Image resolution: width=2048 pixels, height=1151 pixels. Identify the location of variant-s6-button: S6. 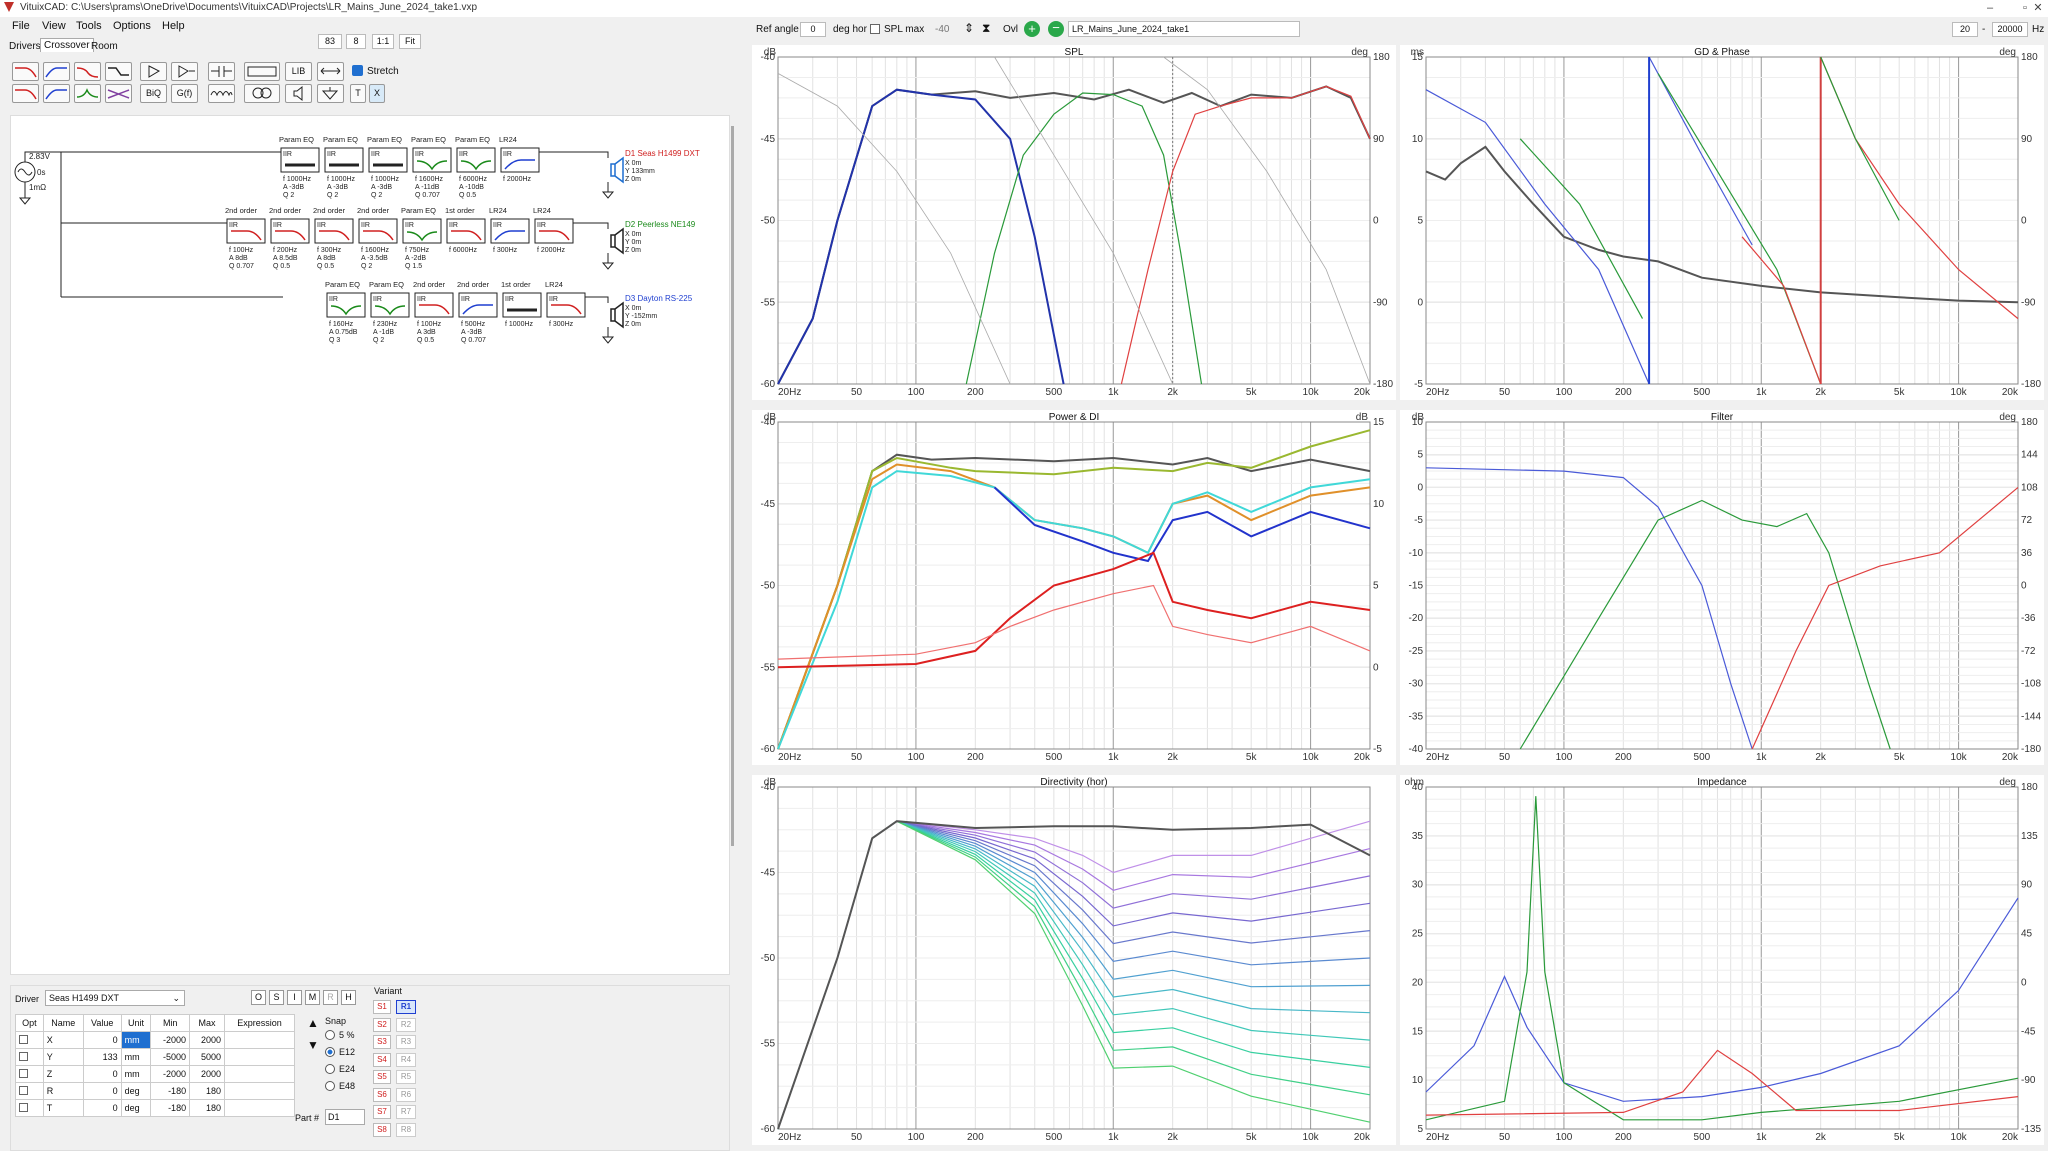
(382, 1094).